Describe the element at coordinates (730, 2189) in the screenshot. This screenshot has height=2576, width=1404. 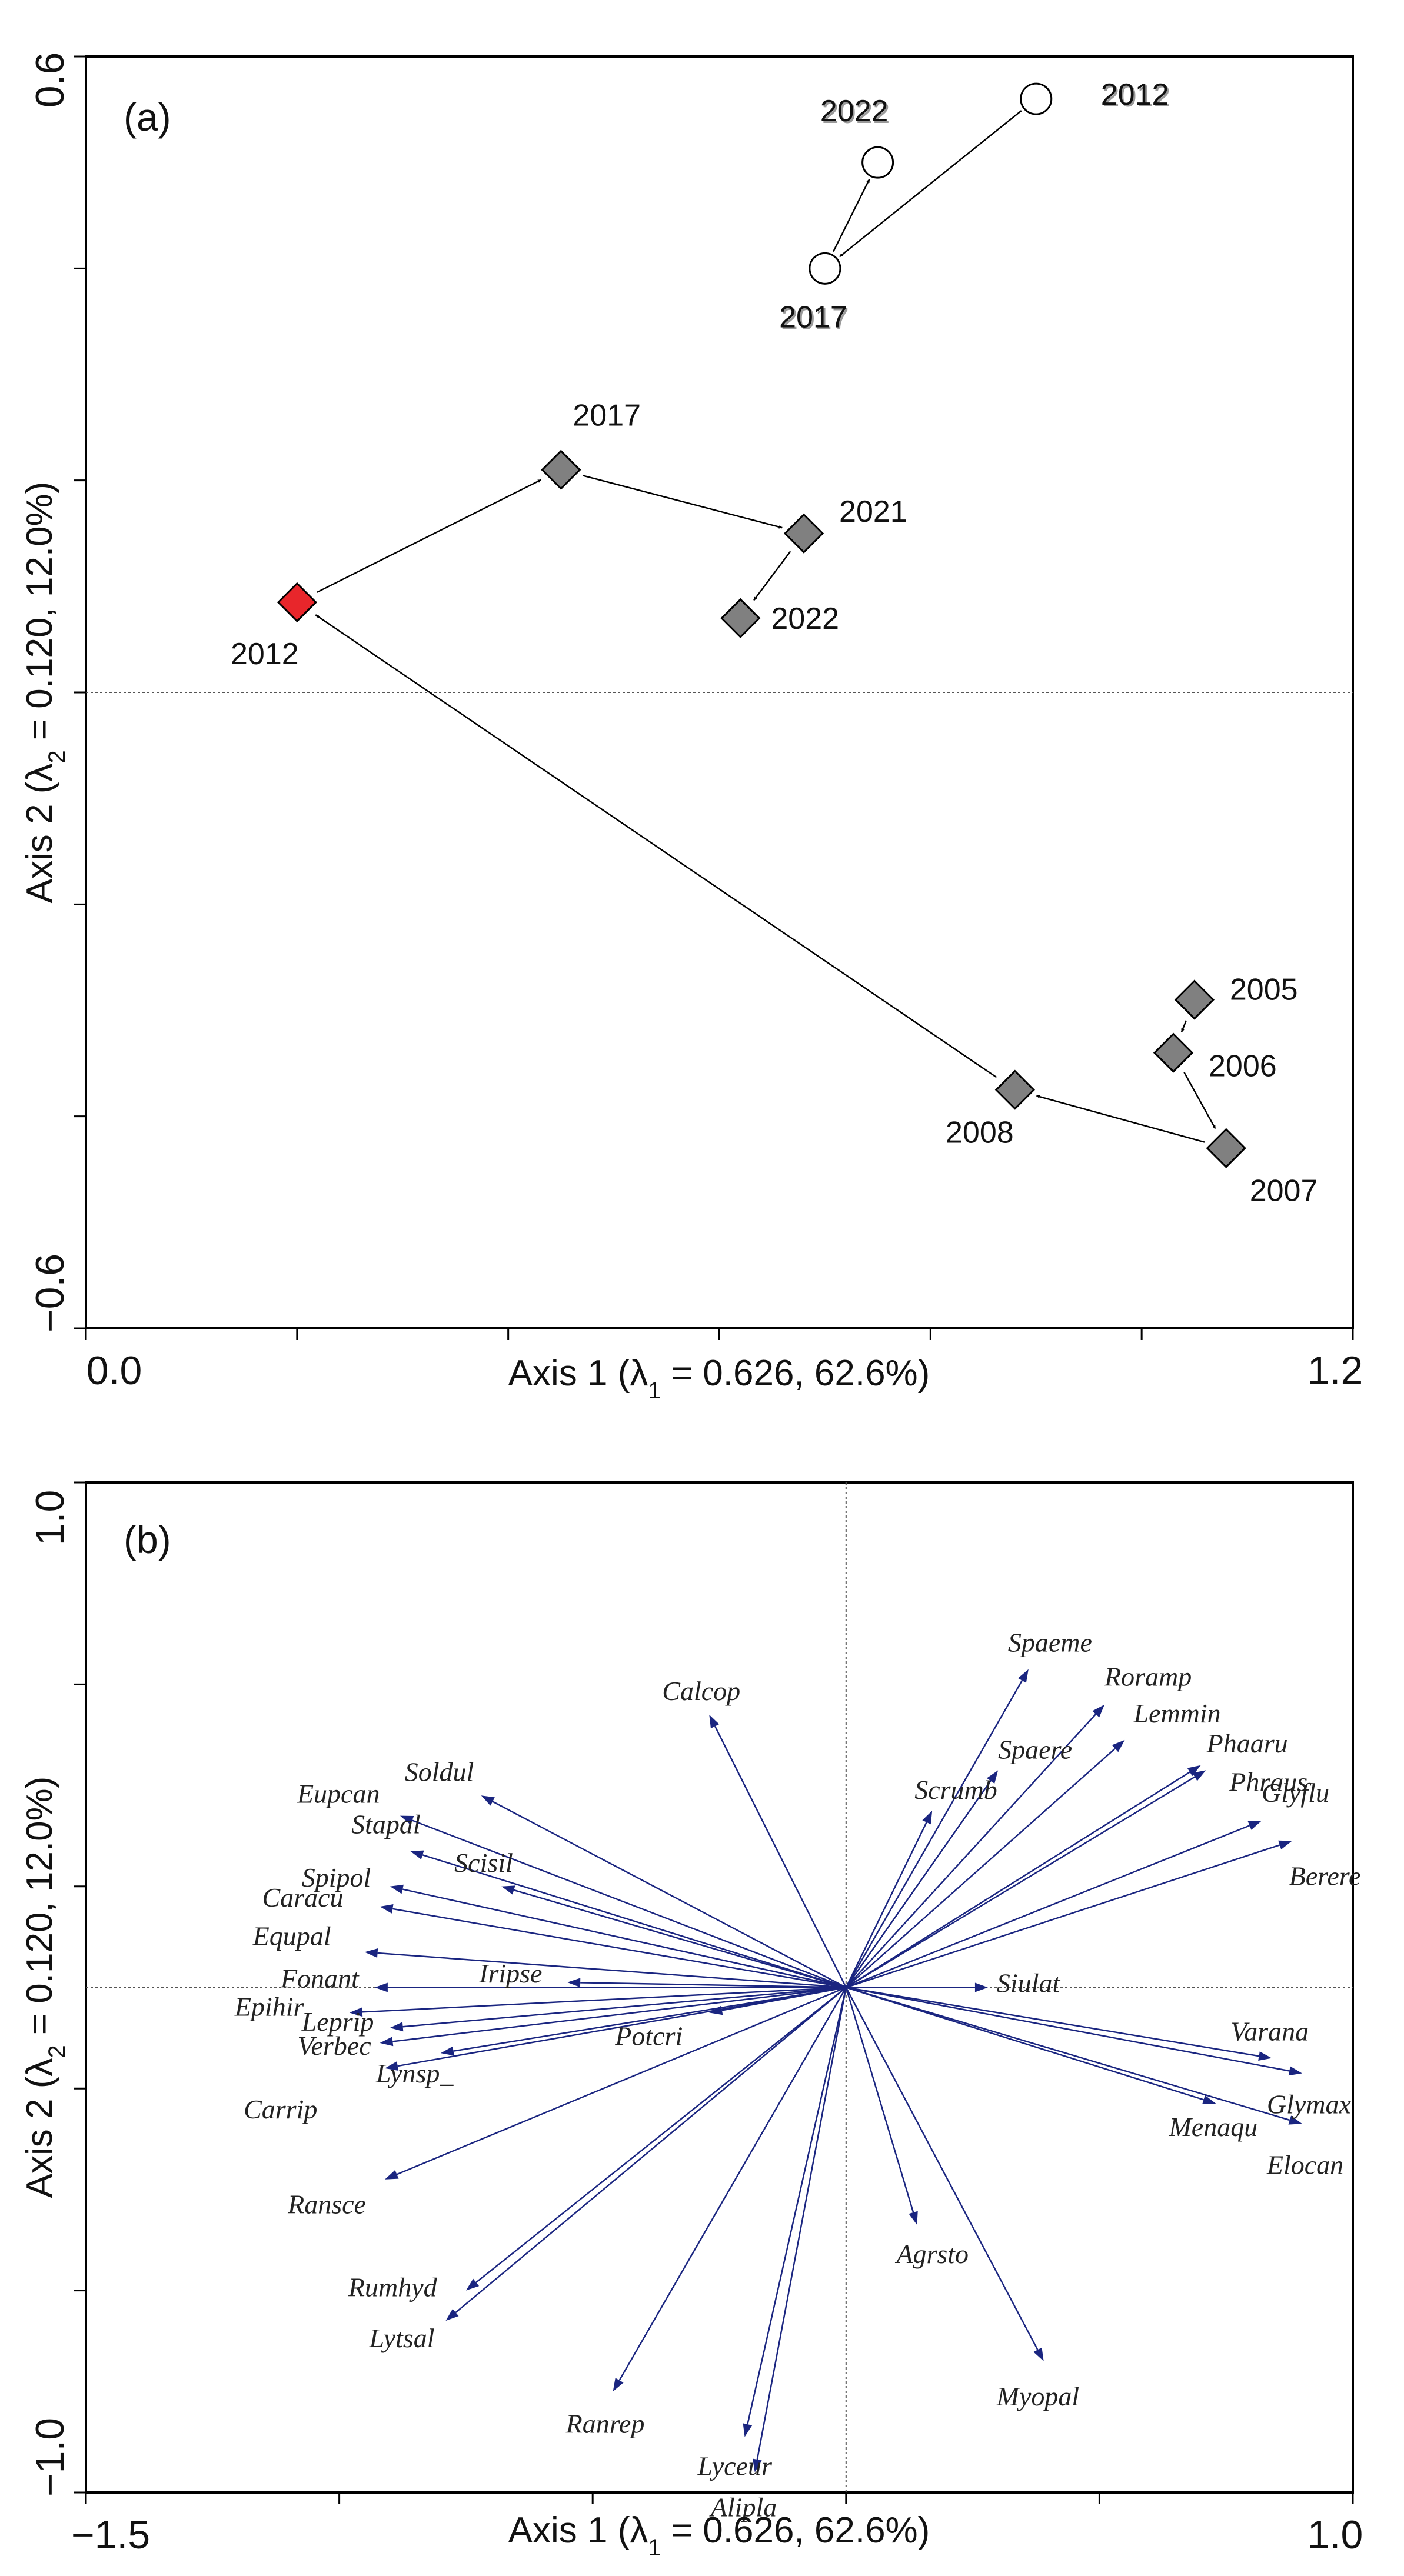
I see `species-vector-Ranrep` at that location.